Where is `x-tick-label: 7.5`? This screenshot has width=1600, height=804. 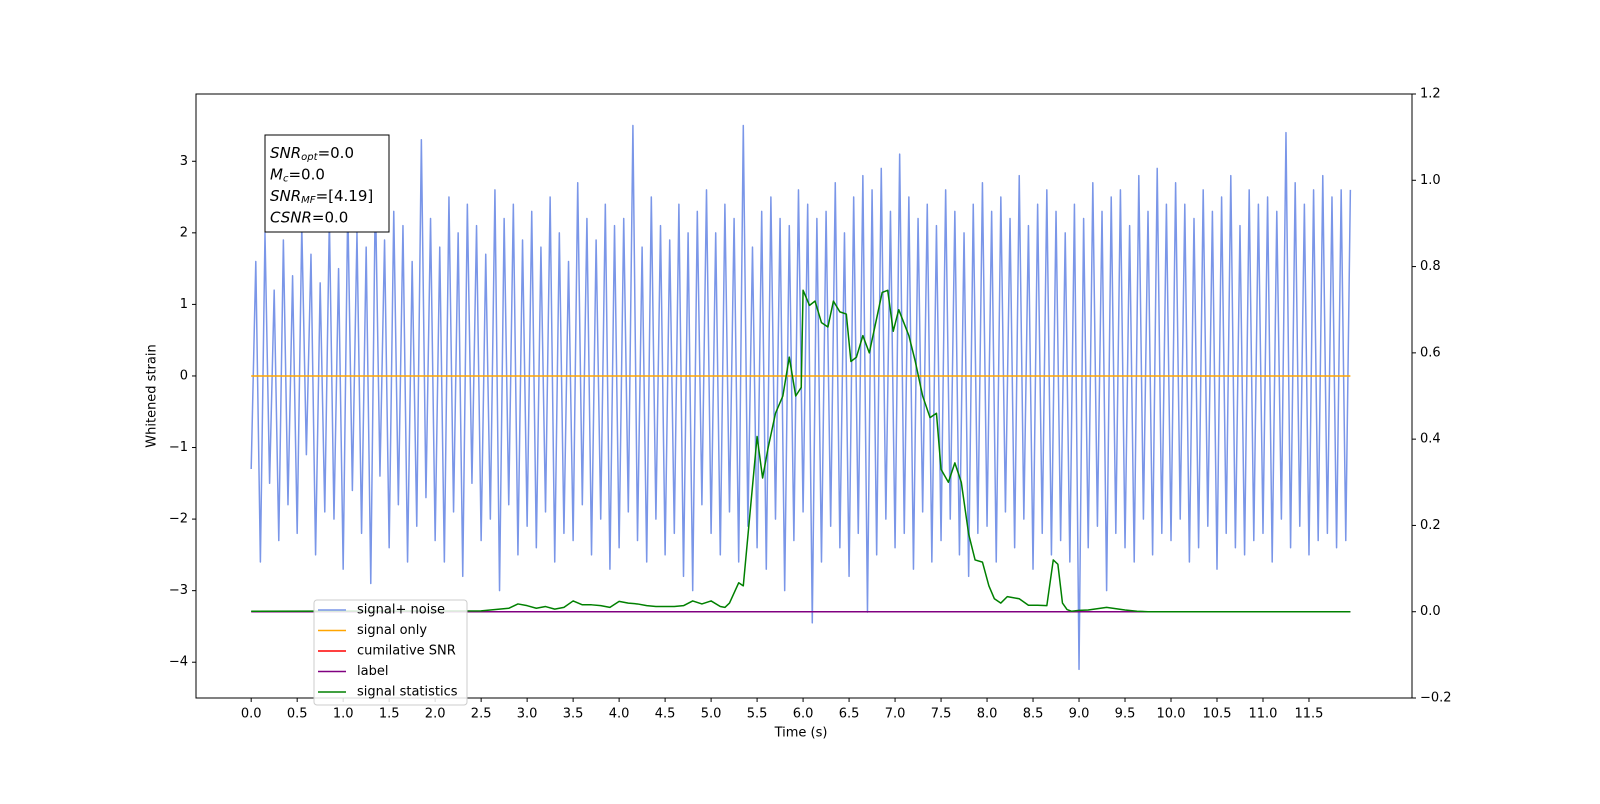 x-tick-label: 7.5 is located at coordinates (941, 714).